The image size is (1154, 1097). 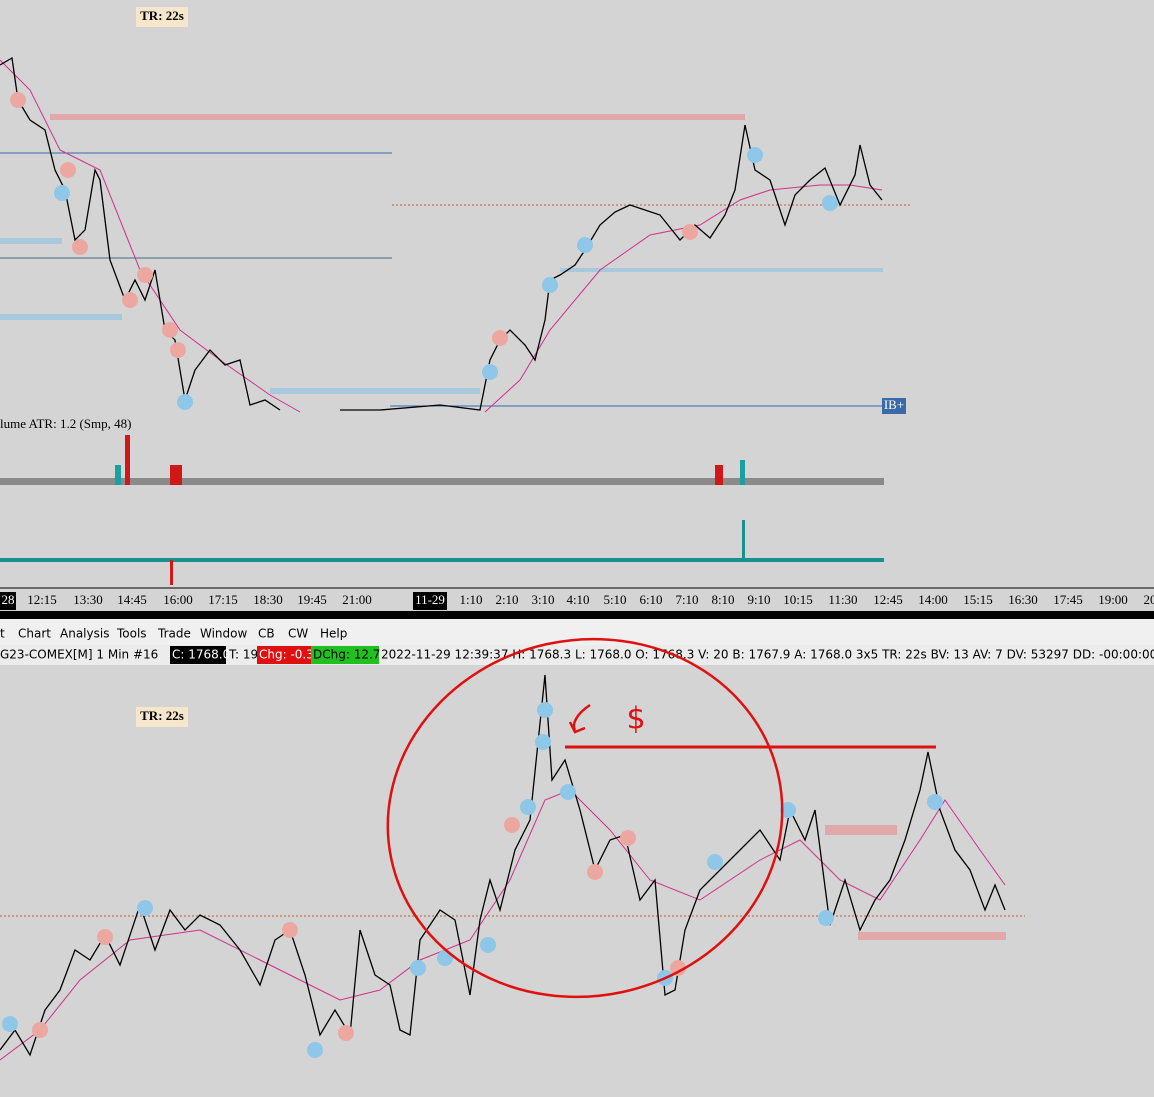 What do you see at coordinates (243, 655) in the screenshot?
I see `status-ticks: T: 19` at bounding box center [243, 655].